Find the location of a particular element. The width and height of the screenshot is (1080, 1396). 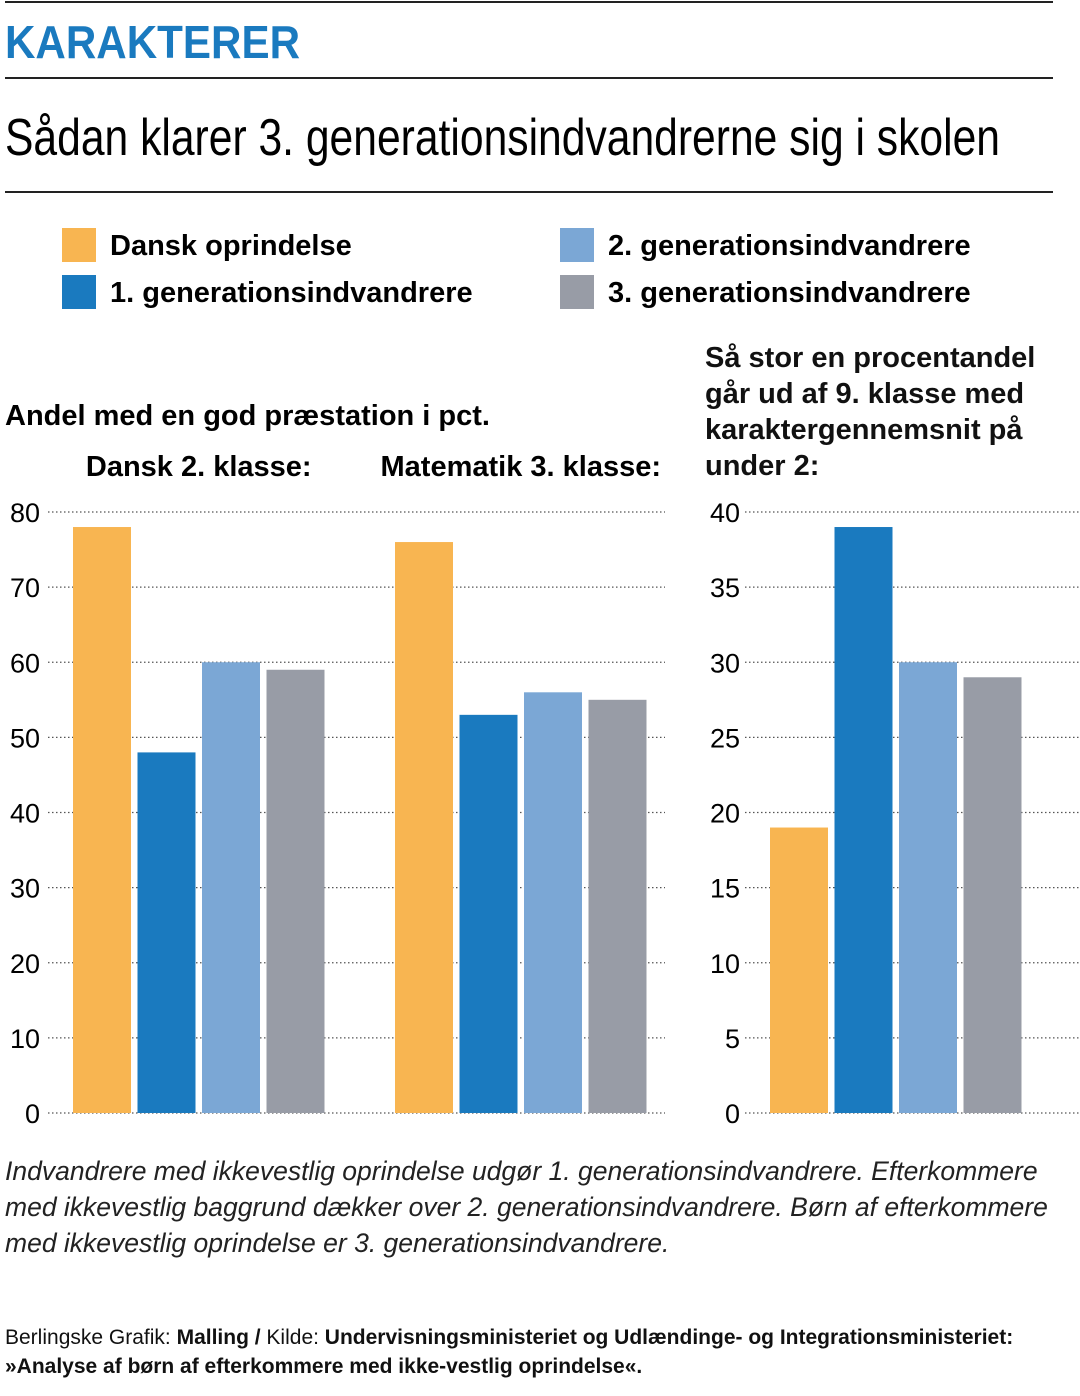

source-part: Kilde: is located at coordinates (292, 1337).